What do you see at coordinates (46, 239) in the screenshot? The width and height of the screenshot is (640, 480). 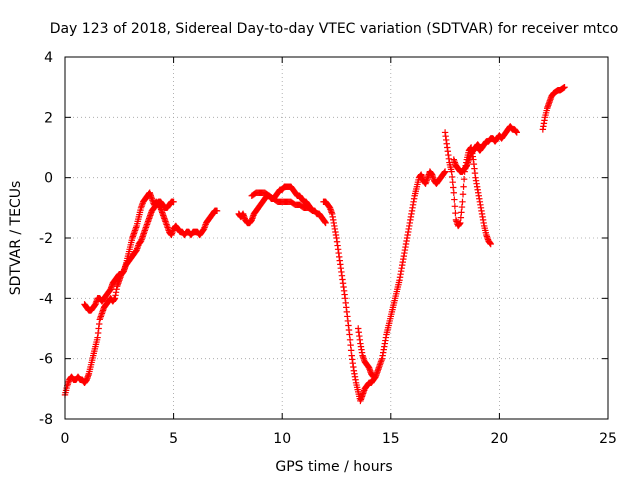 I see `y-tick-label: -2` at bounding box center [46, 239].